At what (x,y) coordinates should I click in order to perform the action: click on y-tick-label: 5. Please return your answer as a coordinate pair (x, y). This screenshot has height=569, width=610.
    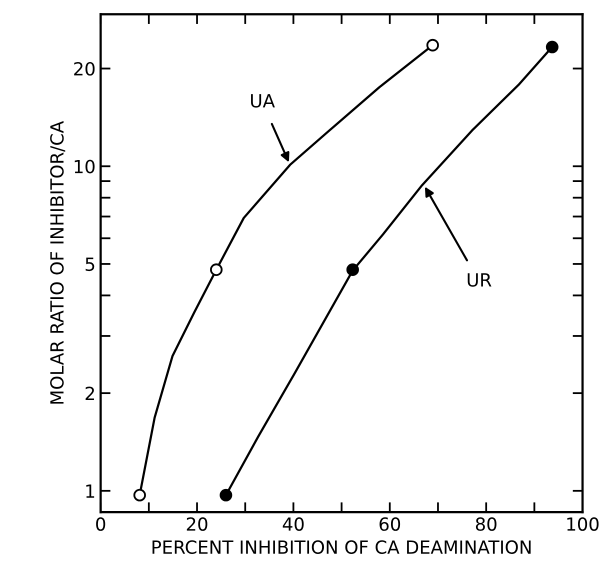
    Looking at the image, I should click on (90, 265).